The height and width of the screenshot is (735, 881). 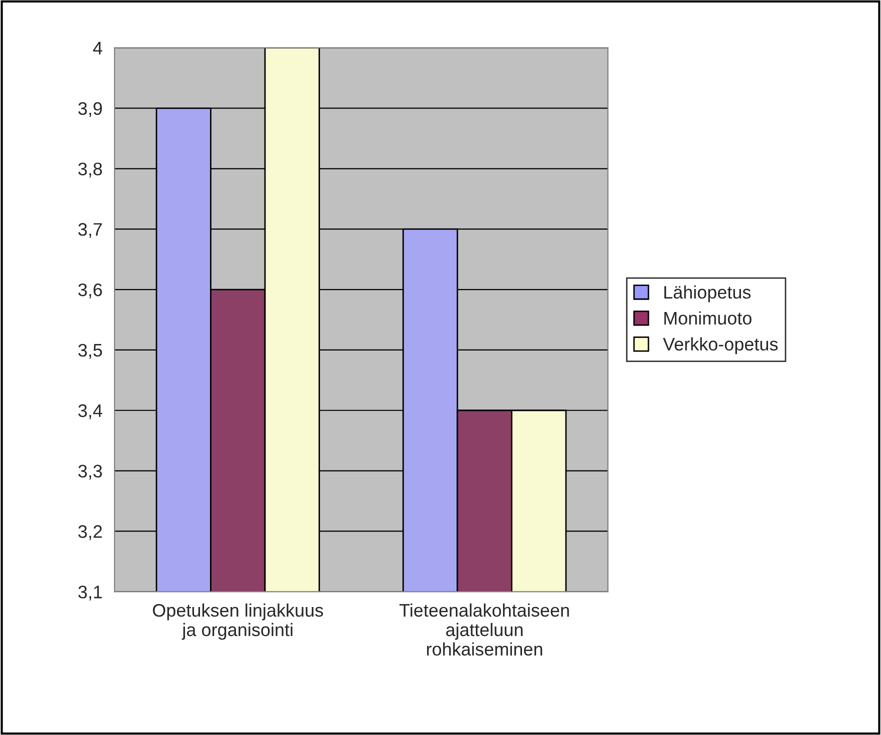 I want to click on y-tick-label: 4, so click(x=97, y=48).